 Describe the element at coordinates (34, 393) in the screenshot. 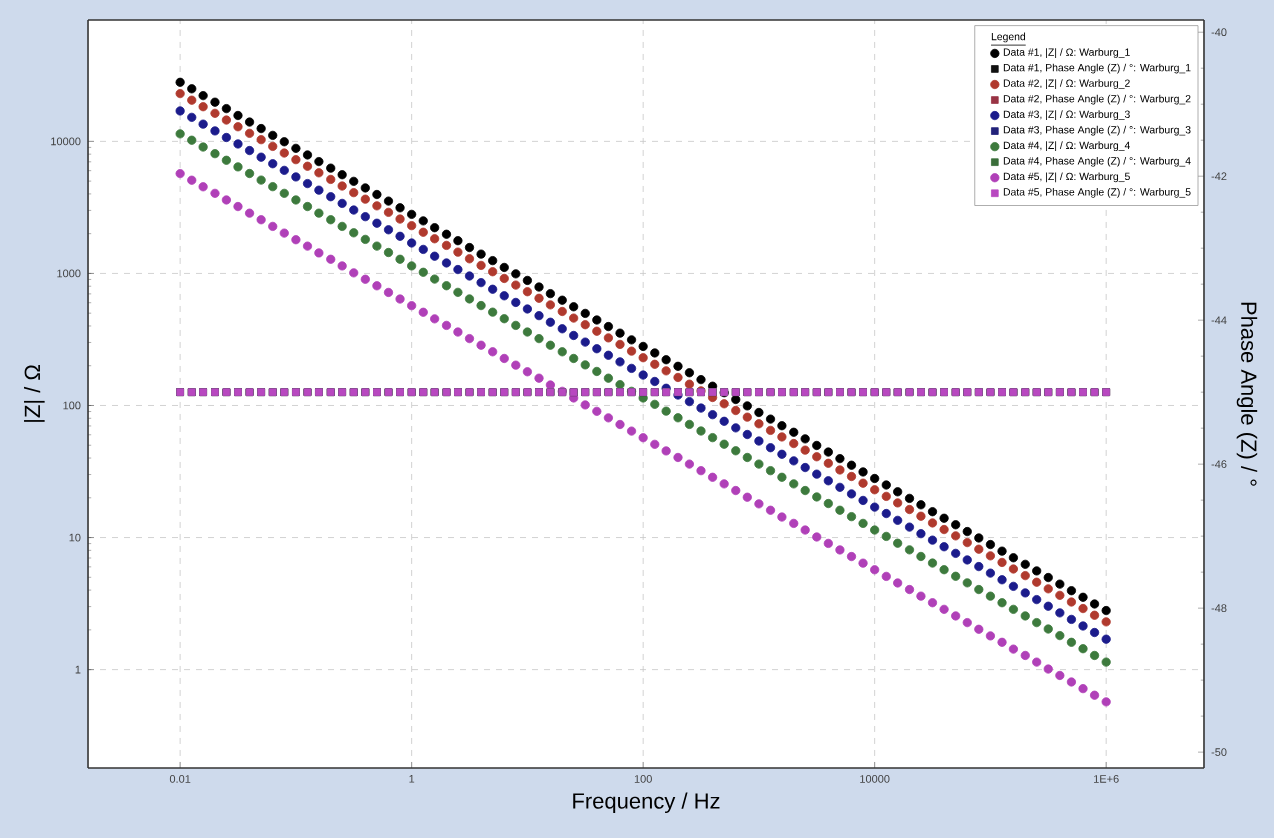

I see `y-axis-title: |Z| / Ω` at that location.